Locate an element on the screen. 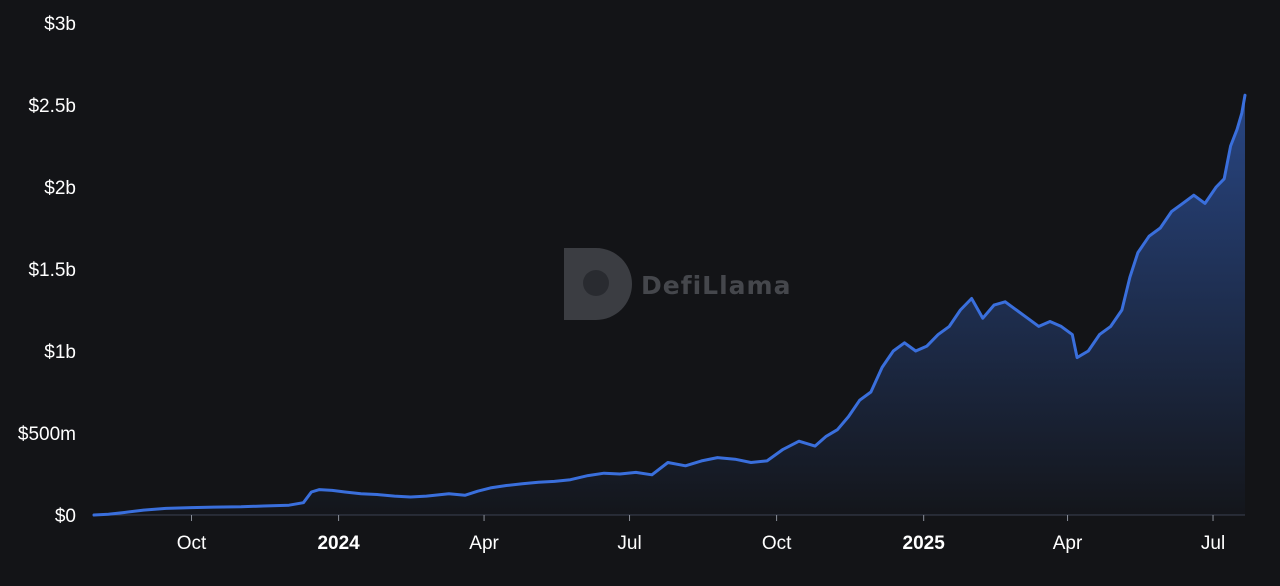 Image resolution: width=1280 pixels, height=586 pixels. x-tick-label: Jul is located at coordinates (1213, 543).